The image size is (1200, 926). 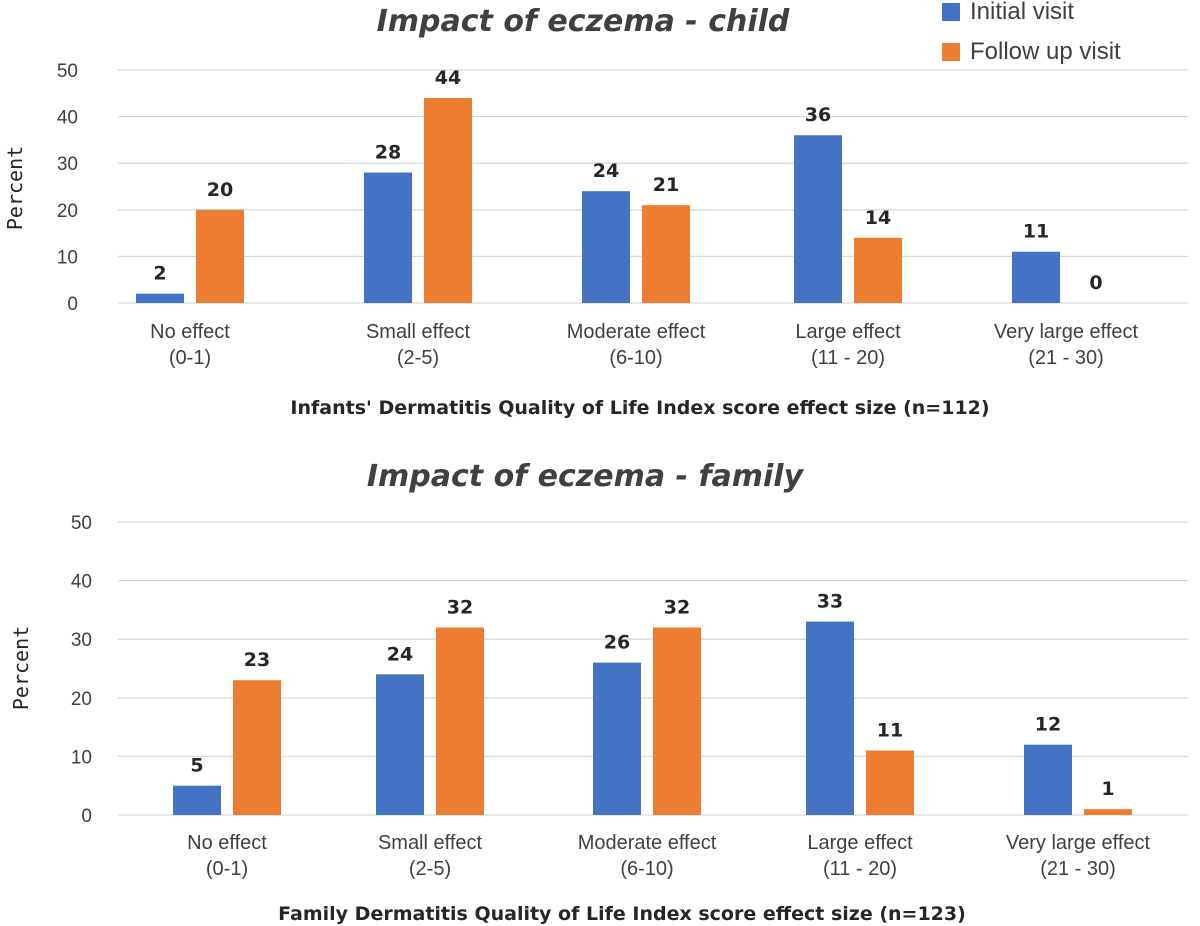 What do you see at coordinates (1045, 51) in the screenshot?
I see `legend-label-followup: Follow up visit` at bounding box center [1045, 51].